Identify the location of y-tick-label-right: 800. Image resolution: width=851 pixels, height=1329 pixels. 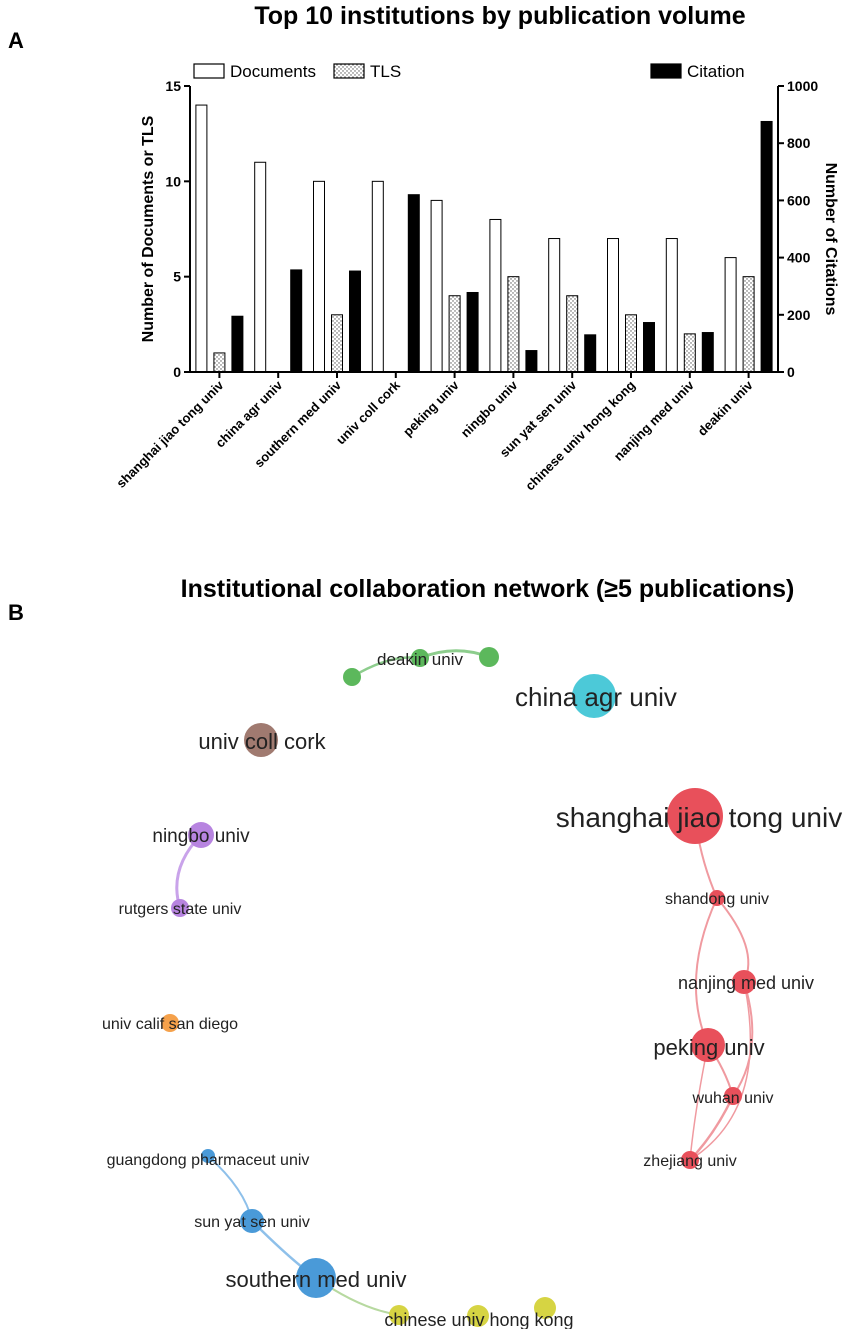
(799, 143).